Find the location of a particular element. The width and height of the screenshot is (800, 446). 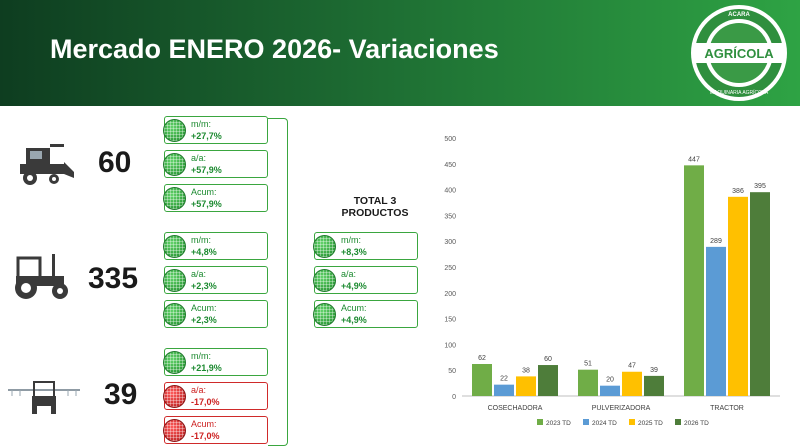

y-tick-label: 450 is located at coordinates (450, 165).